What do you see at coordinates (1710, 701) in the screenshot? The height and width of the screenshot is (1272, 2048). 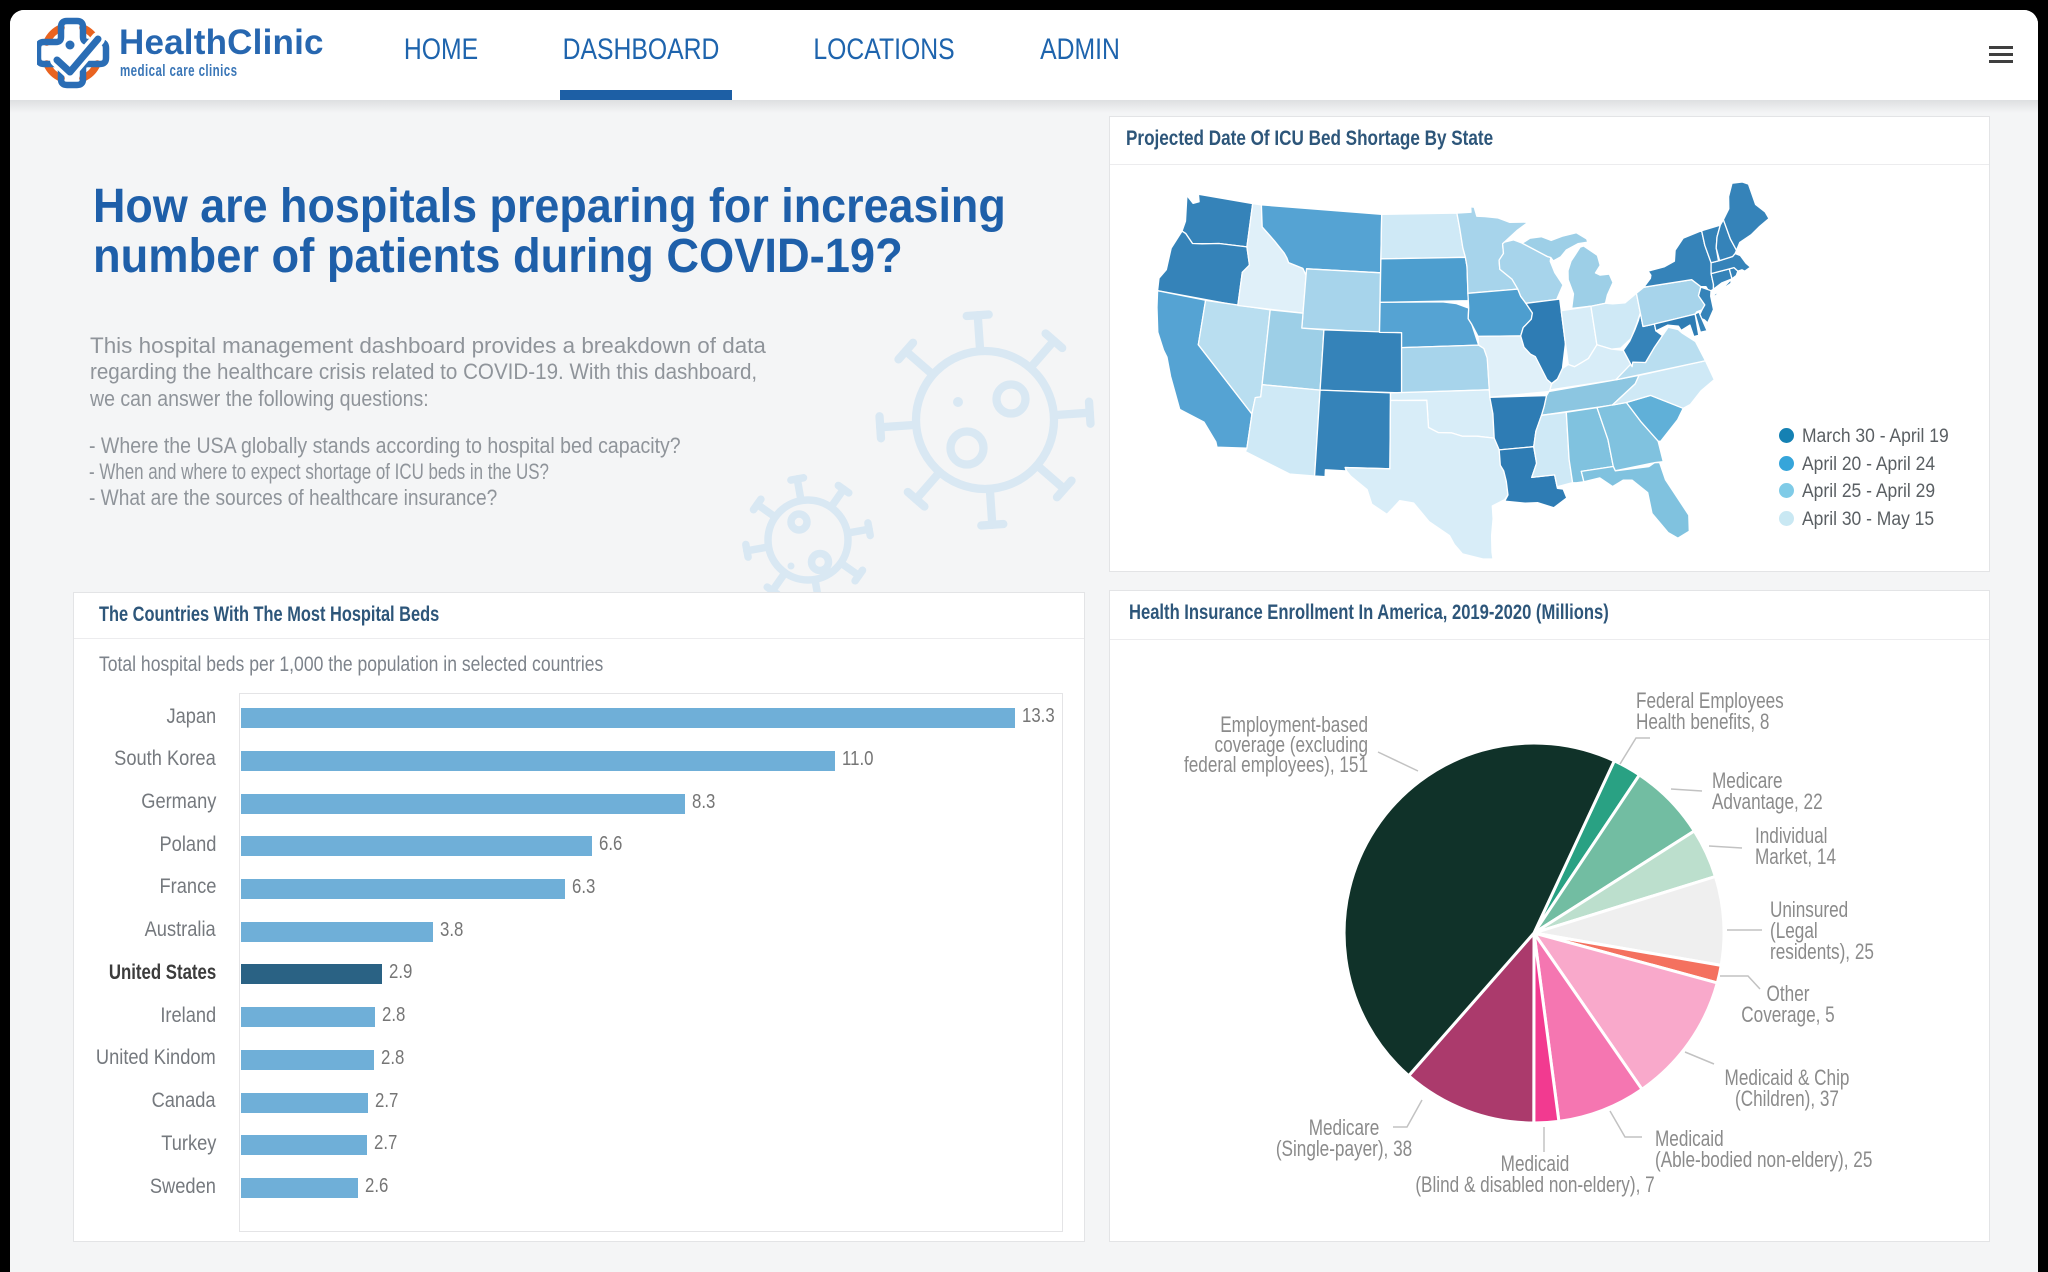 I see `svg-text: Federal Employees` at bounding box center [1710, 701].